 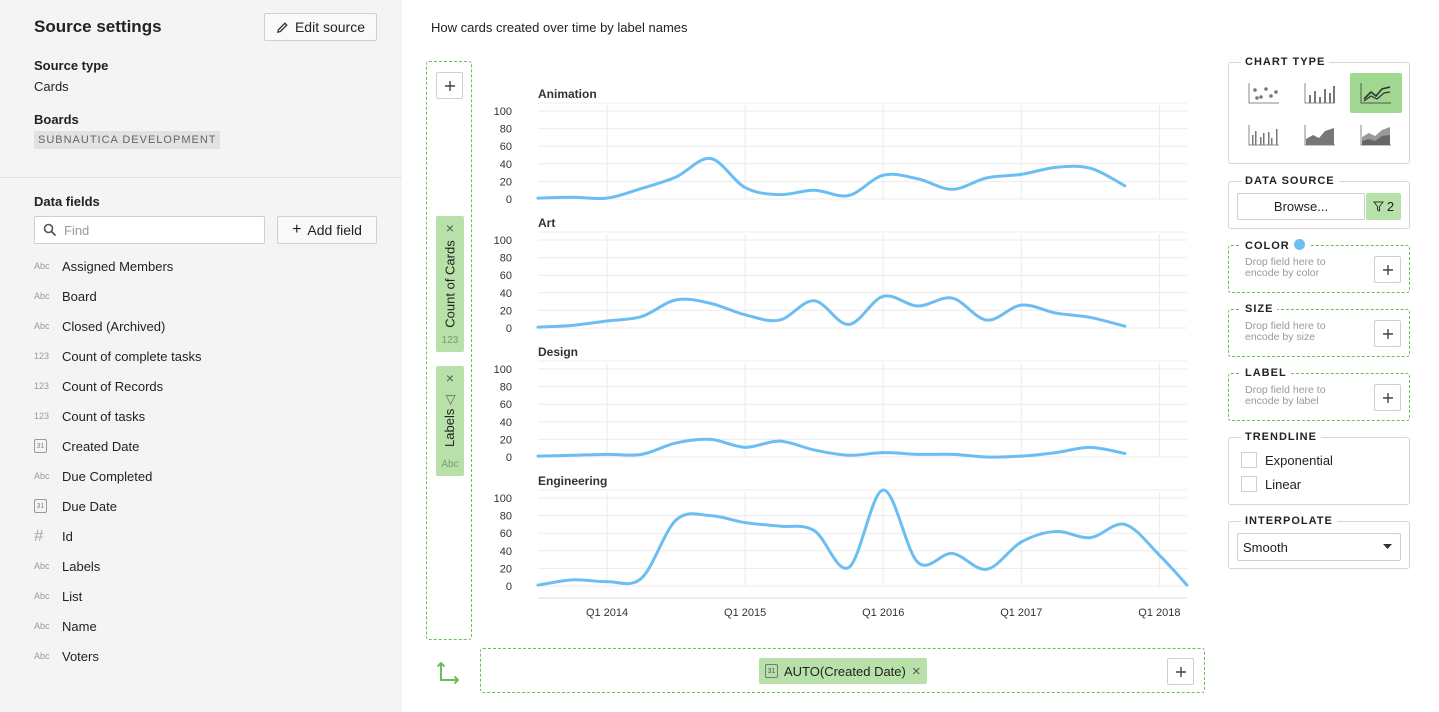 I want to click on data-field-item: Abc Assigned Members, so click(x=204, y=266).